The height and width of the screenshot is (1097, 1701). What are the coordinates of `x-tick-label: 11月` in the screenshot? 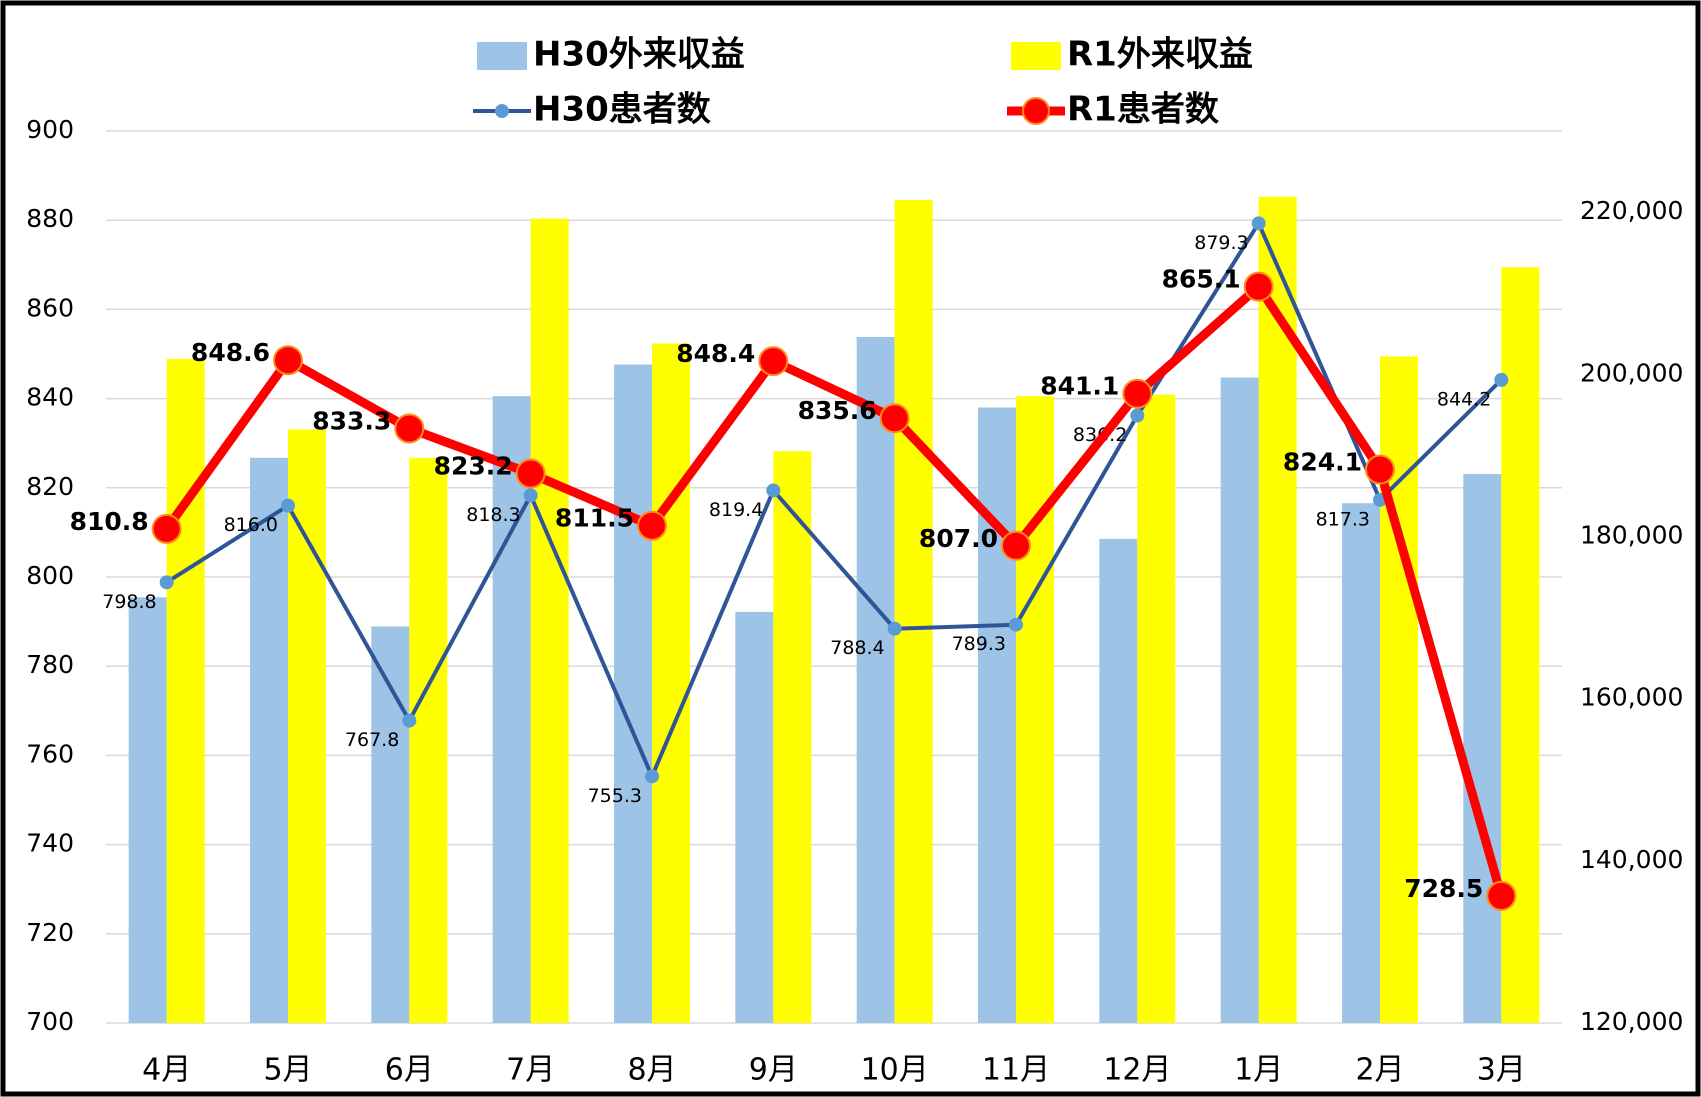 It's located at (1016, 1070).